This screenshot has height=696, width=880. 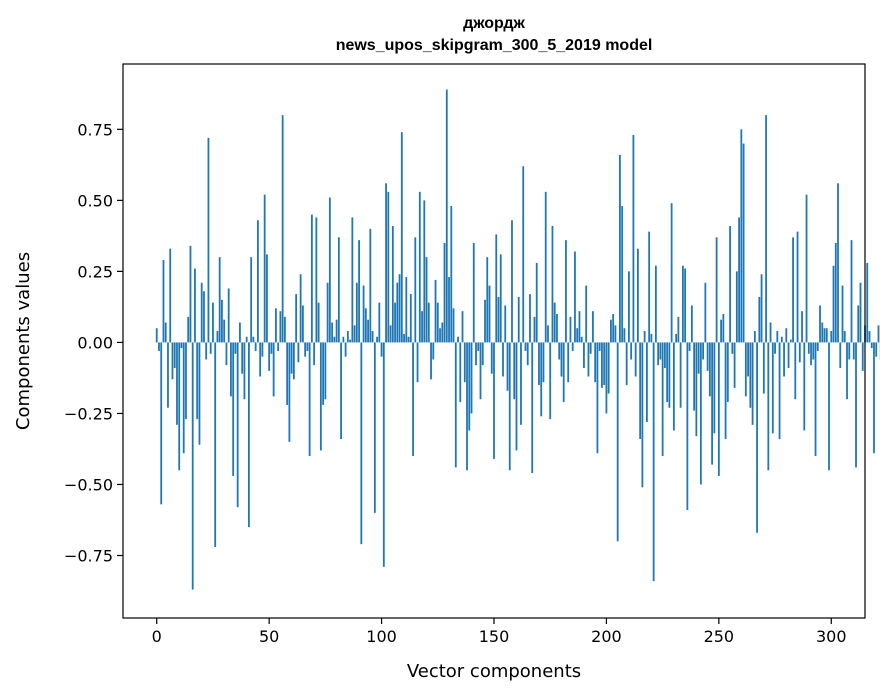 I want to click on y-tick-label: 0.00, so click(x=95, y=342).